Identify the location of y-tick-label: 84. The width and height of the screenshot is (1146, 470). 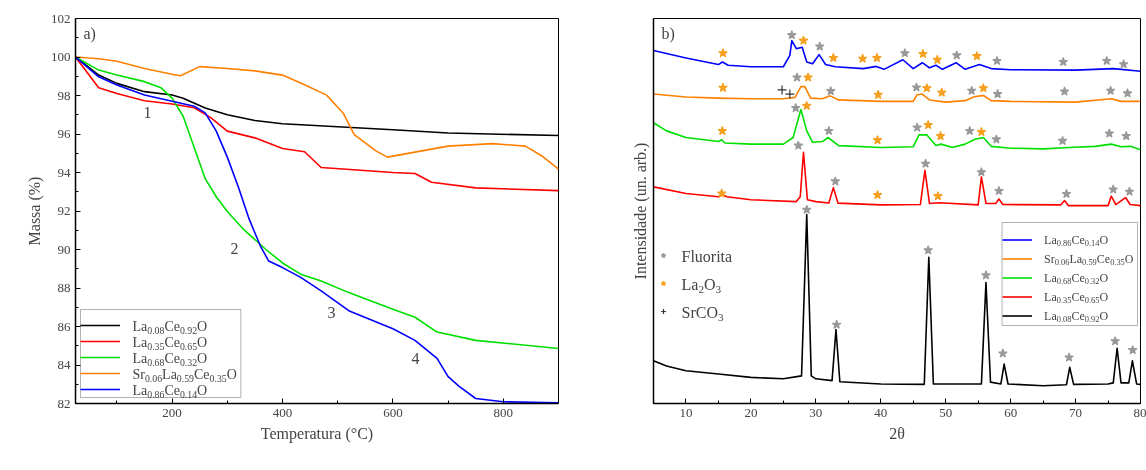
(64, 364).